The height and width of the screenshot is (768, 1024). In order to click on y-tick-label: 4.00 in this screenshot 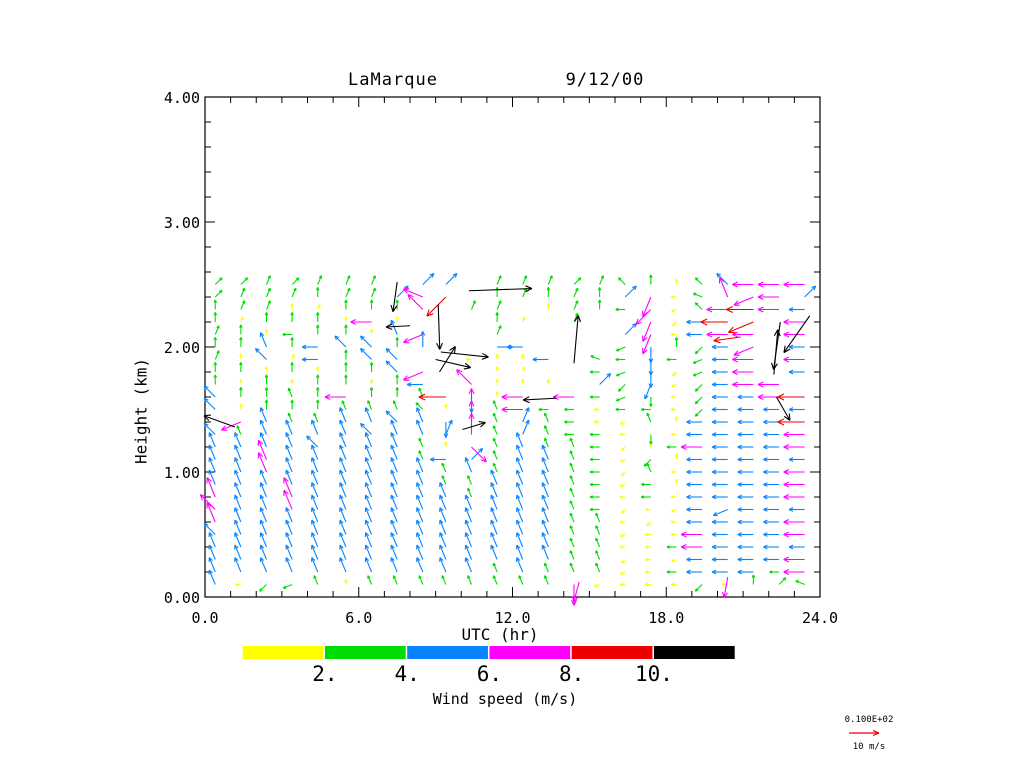, I will do `click(181, 98)`.